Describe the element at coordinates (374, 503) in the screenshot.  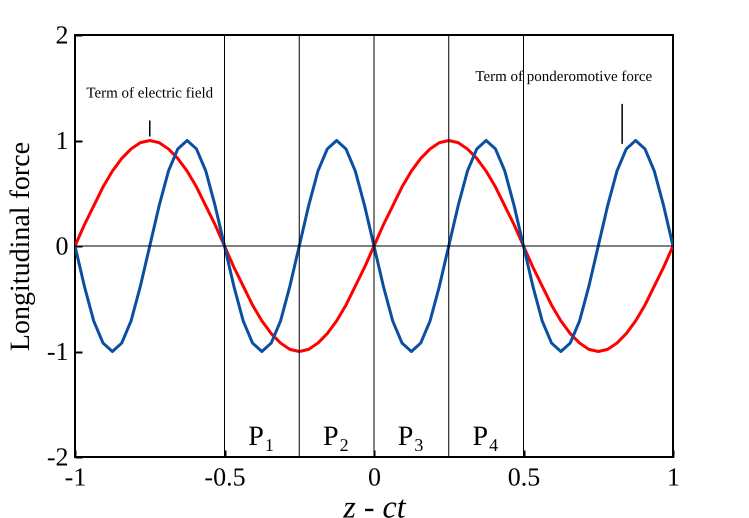
I see `x-axis-title: z - ct` at that location.